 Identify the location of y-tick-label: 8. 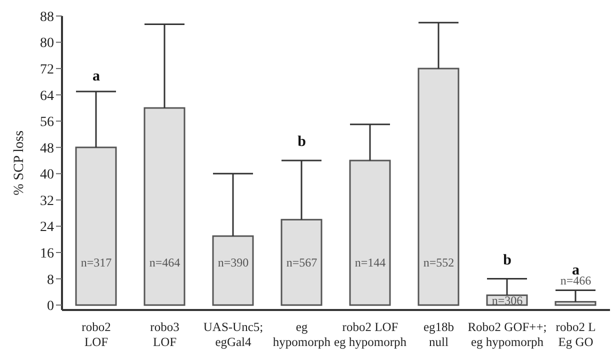
(50, 280).